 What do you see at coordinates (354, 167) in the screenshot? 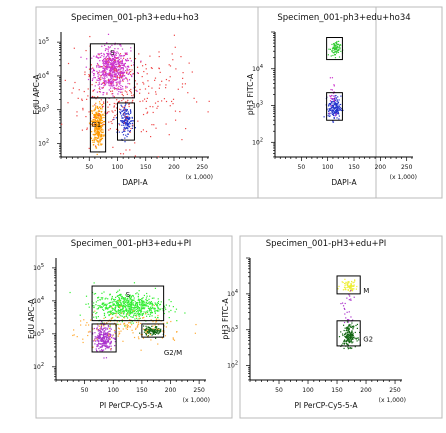
I see `x-tick-label: 150` at bounding box center [354, 167].